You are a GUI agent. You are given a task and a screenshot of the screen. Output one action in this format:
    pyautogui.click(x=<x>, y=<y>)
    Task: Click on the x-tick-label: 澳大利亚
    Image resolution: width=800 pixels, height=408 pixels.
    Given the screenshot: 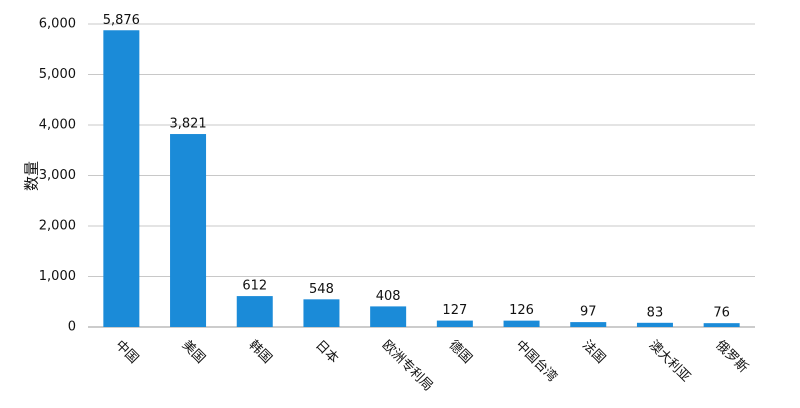 What is the action you would take?
    pyautogui.click(x=670, y=361)
    